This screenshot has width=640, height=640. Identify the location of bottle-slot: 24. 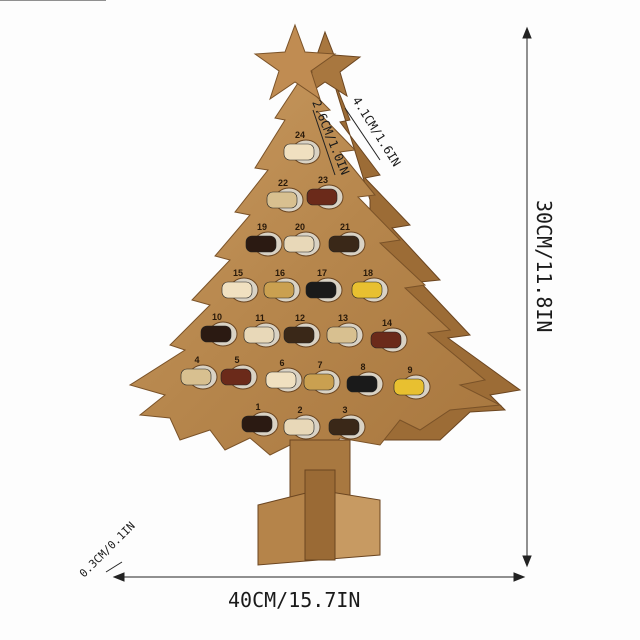
(302, 147).